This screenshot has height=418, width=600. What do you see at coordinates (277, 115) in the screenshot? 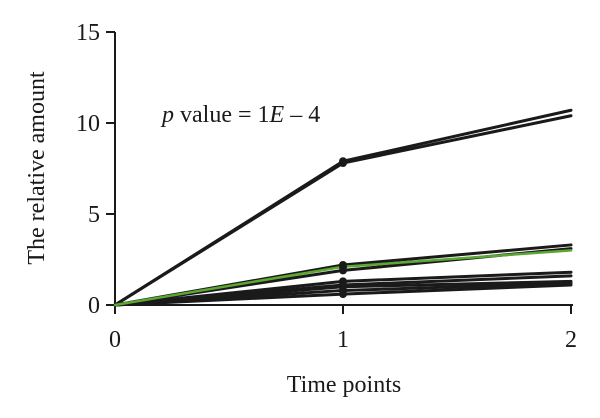
I see `e-symbol: E` at bounding box center [277, 115].